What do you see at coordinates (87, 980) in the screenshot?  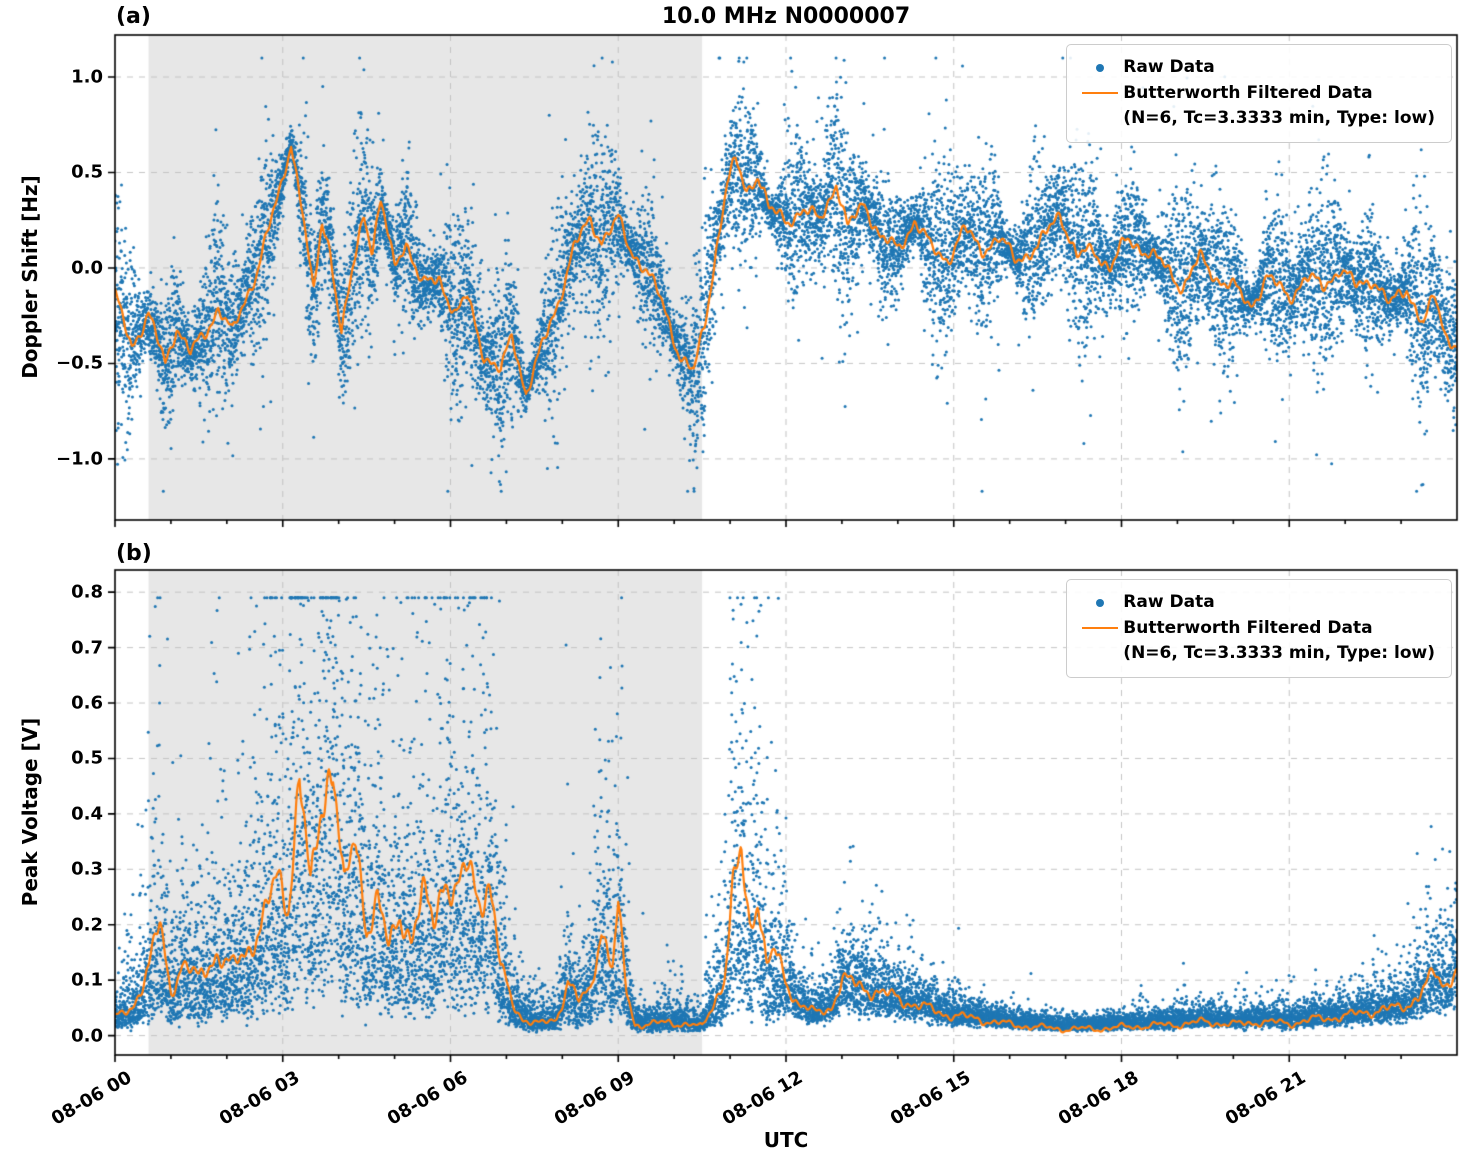 I see `y-tick-label: 0.1` at bounding box center [87, 980].